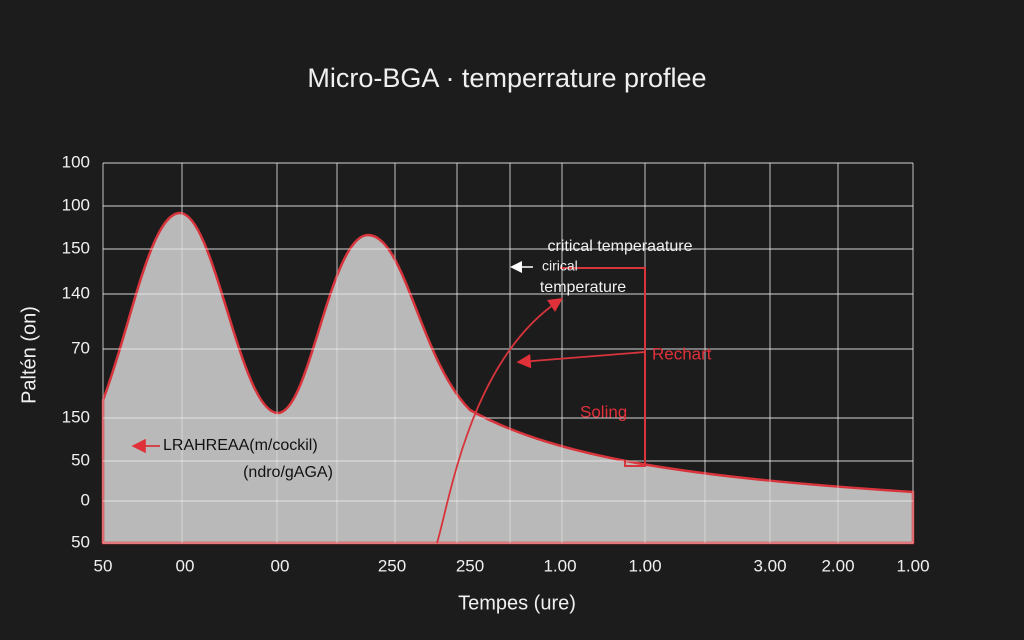 The image size is (1024, 640). What do you see at coordinates (581, 360) in the screenshot?
I see `rechart-arrow` at bounding box center [581, 360].